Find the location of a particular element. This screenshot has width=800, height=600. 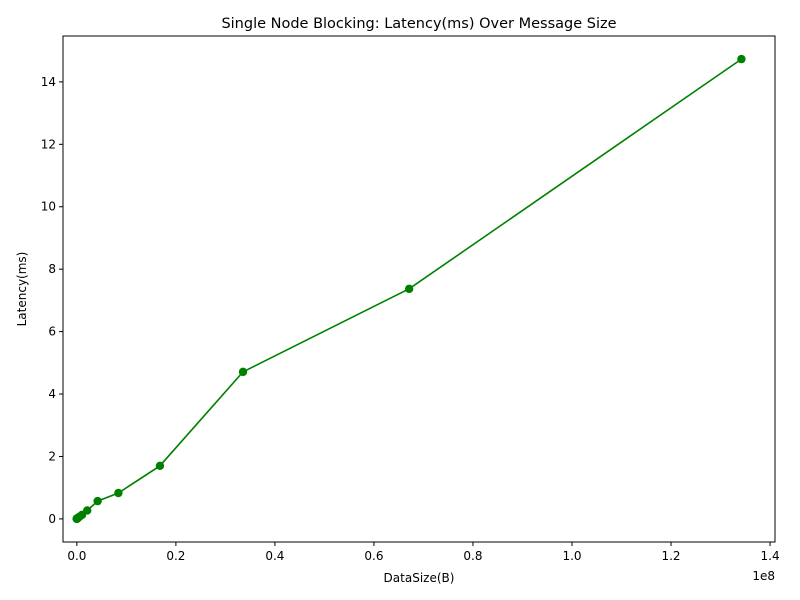

x-tick-label: 1.0 is located at coordinates (571, 556).